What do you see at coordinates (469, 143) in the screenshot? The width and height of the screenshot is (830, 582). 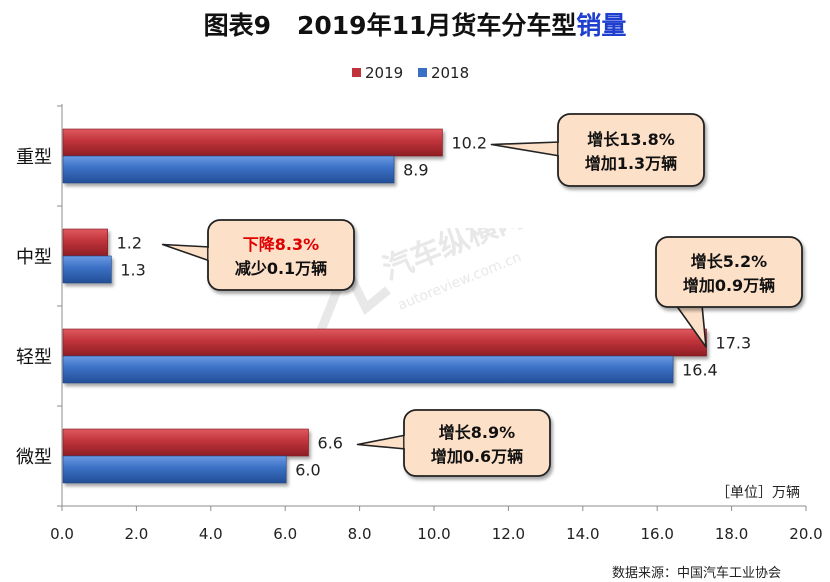 I see `data-label-2019: 10.2` at bounding box center [469, 143].